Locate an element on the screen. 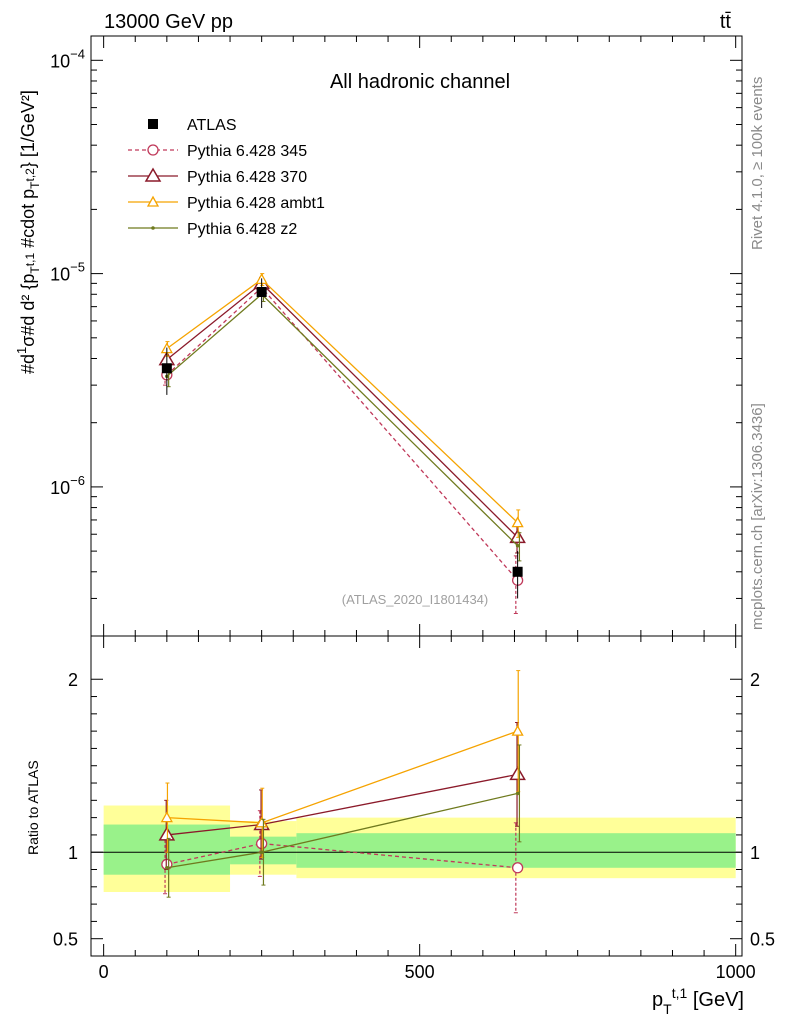 This screenshot has height=1024, width=786. legend-marker-atlas is located at coordinates (153, 124).